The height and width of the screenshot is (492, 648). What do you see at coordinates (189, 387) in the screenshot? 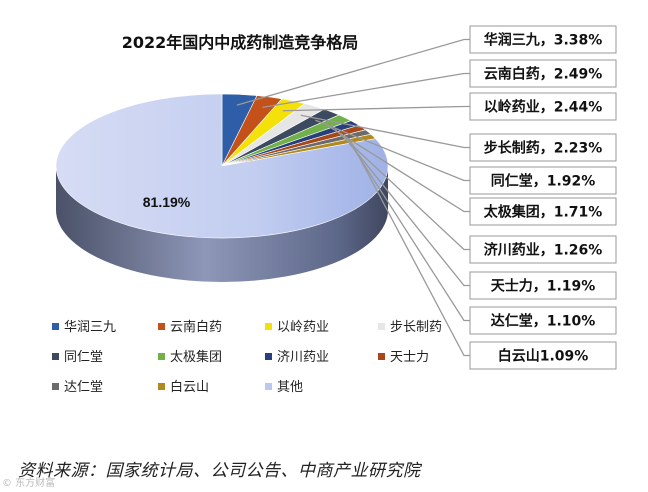
I see `legend-label-9: 白云山` at bounding box center [189, 387].